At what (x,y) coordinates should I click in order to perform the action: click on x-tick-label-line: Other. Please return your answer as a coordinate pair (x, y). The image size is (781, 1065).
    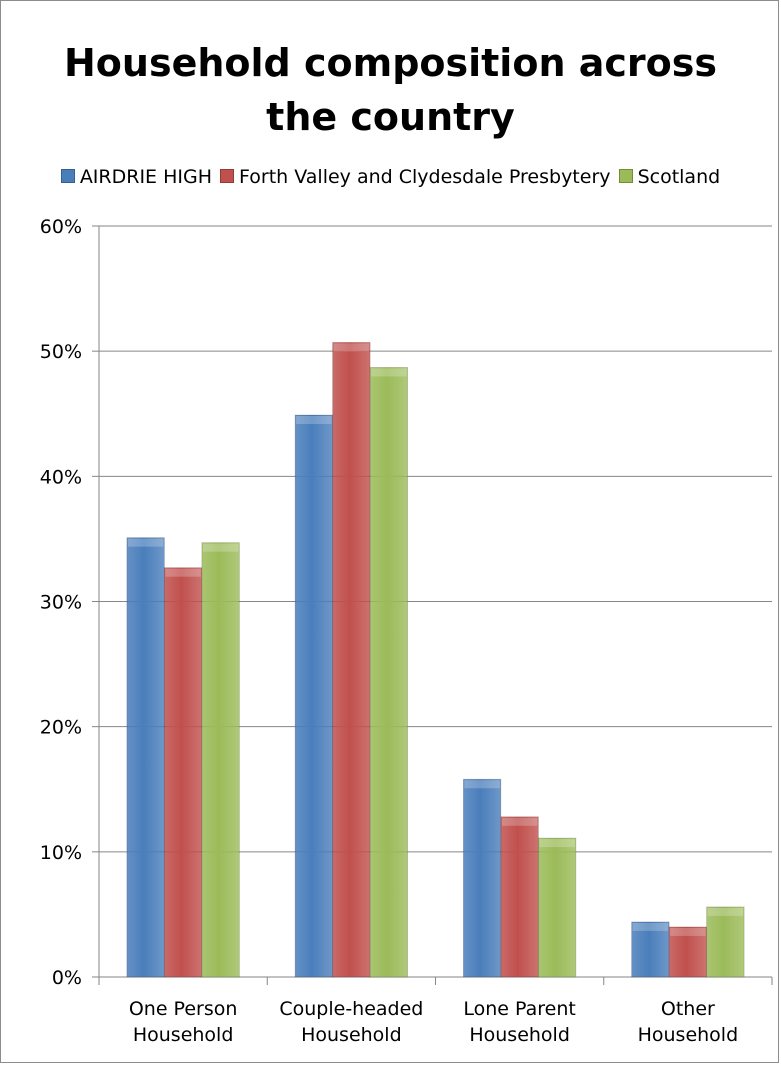
    Looking at the image, I should click on (688, 1009).